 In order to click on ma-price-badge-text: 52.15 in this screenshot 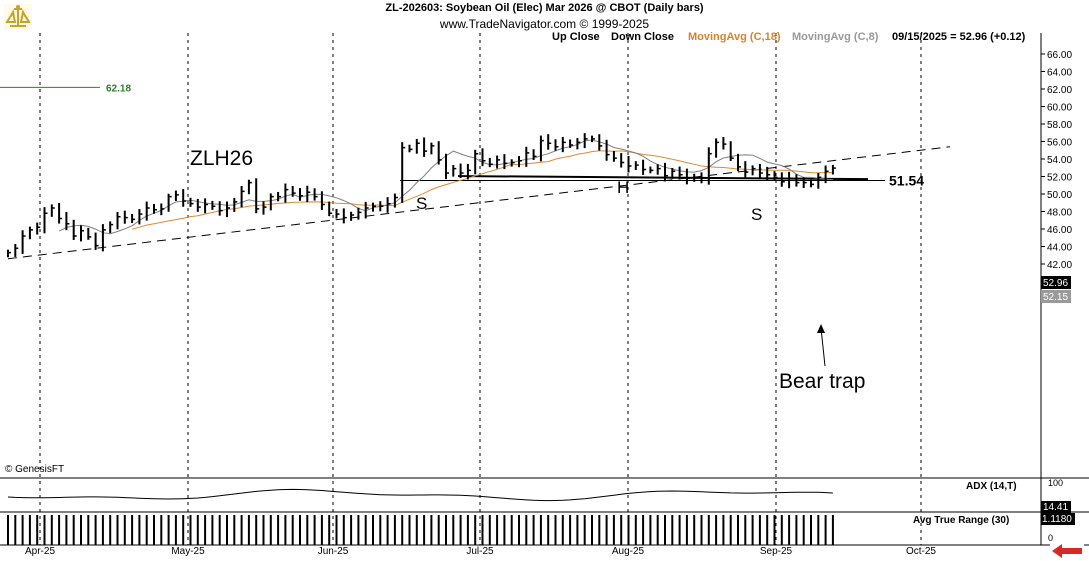, I will do `click(1055, 297)`.